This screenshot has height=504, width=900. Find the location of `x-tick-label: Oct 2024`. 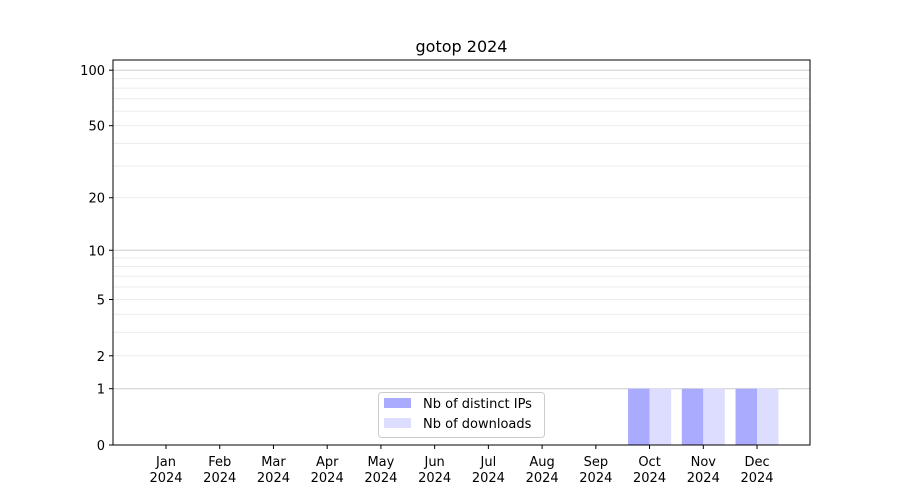

x-tick-label: Oct 2024 is located at coordinates (649, 470).